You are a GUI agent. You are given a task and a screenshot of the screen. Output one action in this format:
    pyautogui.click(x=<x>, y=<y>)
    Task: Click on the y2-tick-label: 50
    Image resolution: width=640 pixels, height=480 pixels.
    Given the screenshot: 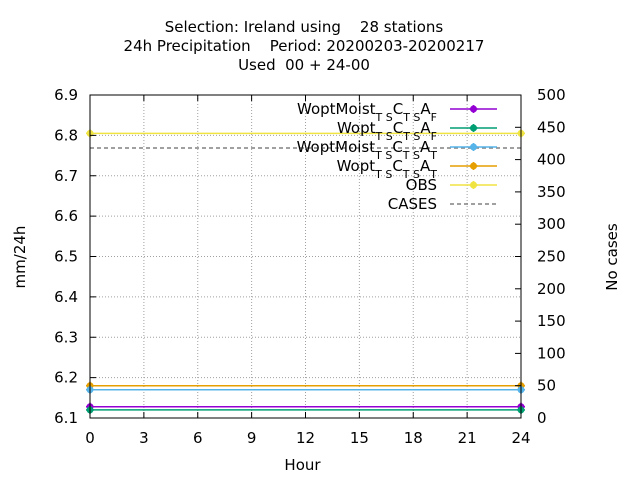 What is the action you would take?
    pyautogui.click(x=546, y=386)
    